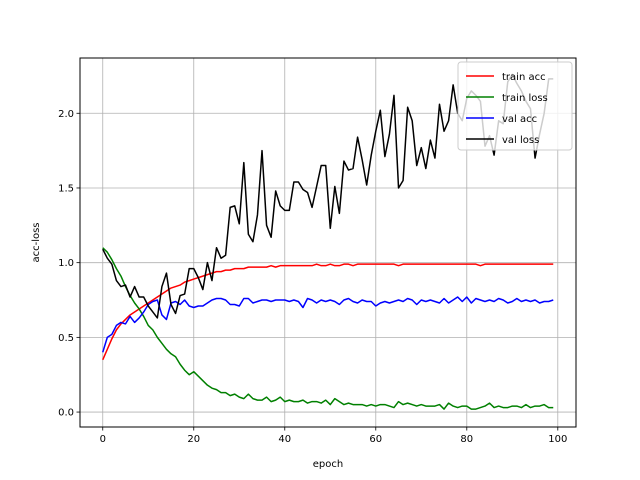 Image resolution: width=640 pixels, height=480 pixels. Describe the element at coordinates (66, 413) in the screenshot. I see `y-tick-label: 0.0` at that location.